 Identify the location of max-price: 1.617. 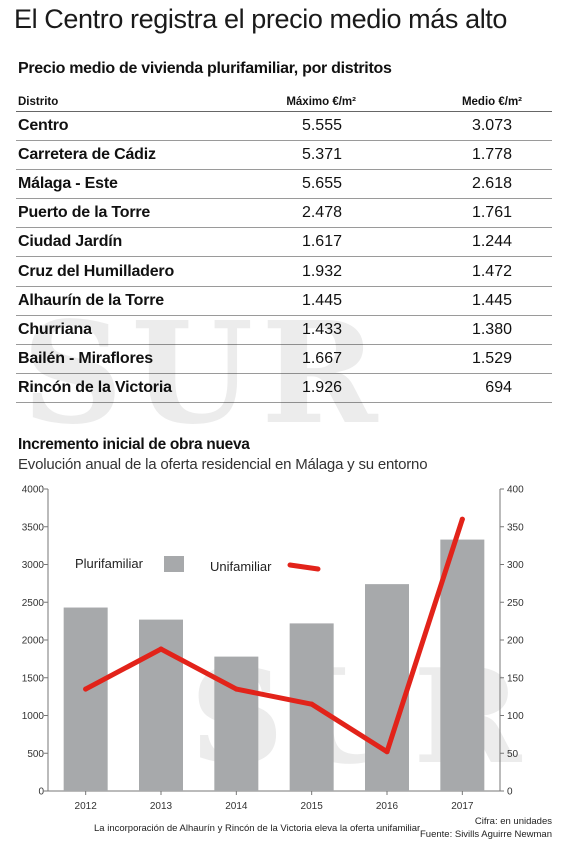
(305, 242).